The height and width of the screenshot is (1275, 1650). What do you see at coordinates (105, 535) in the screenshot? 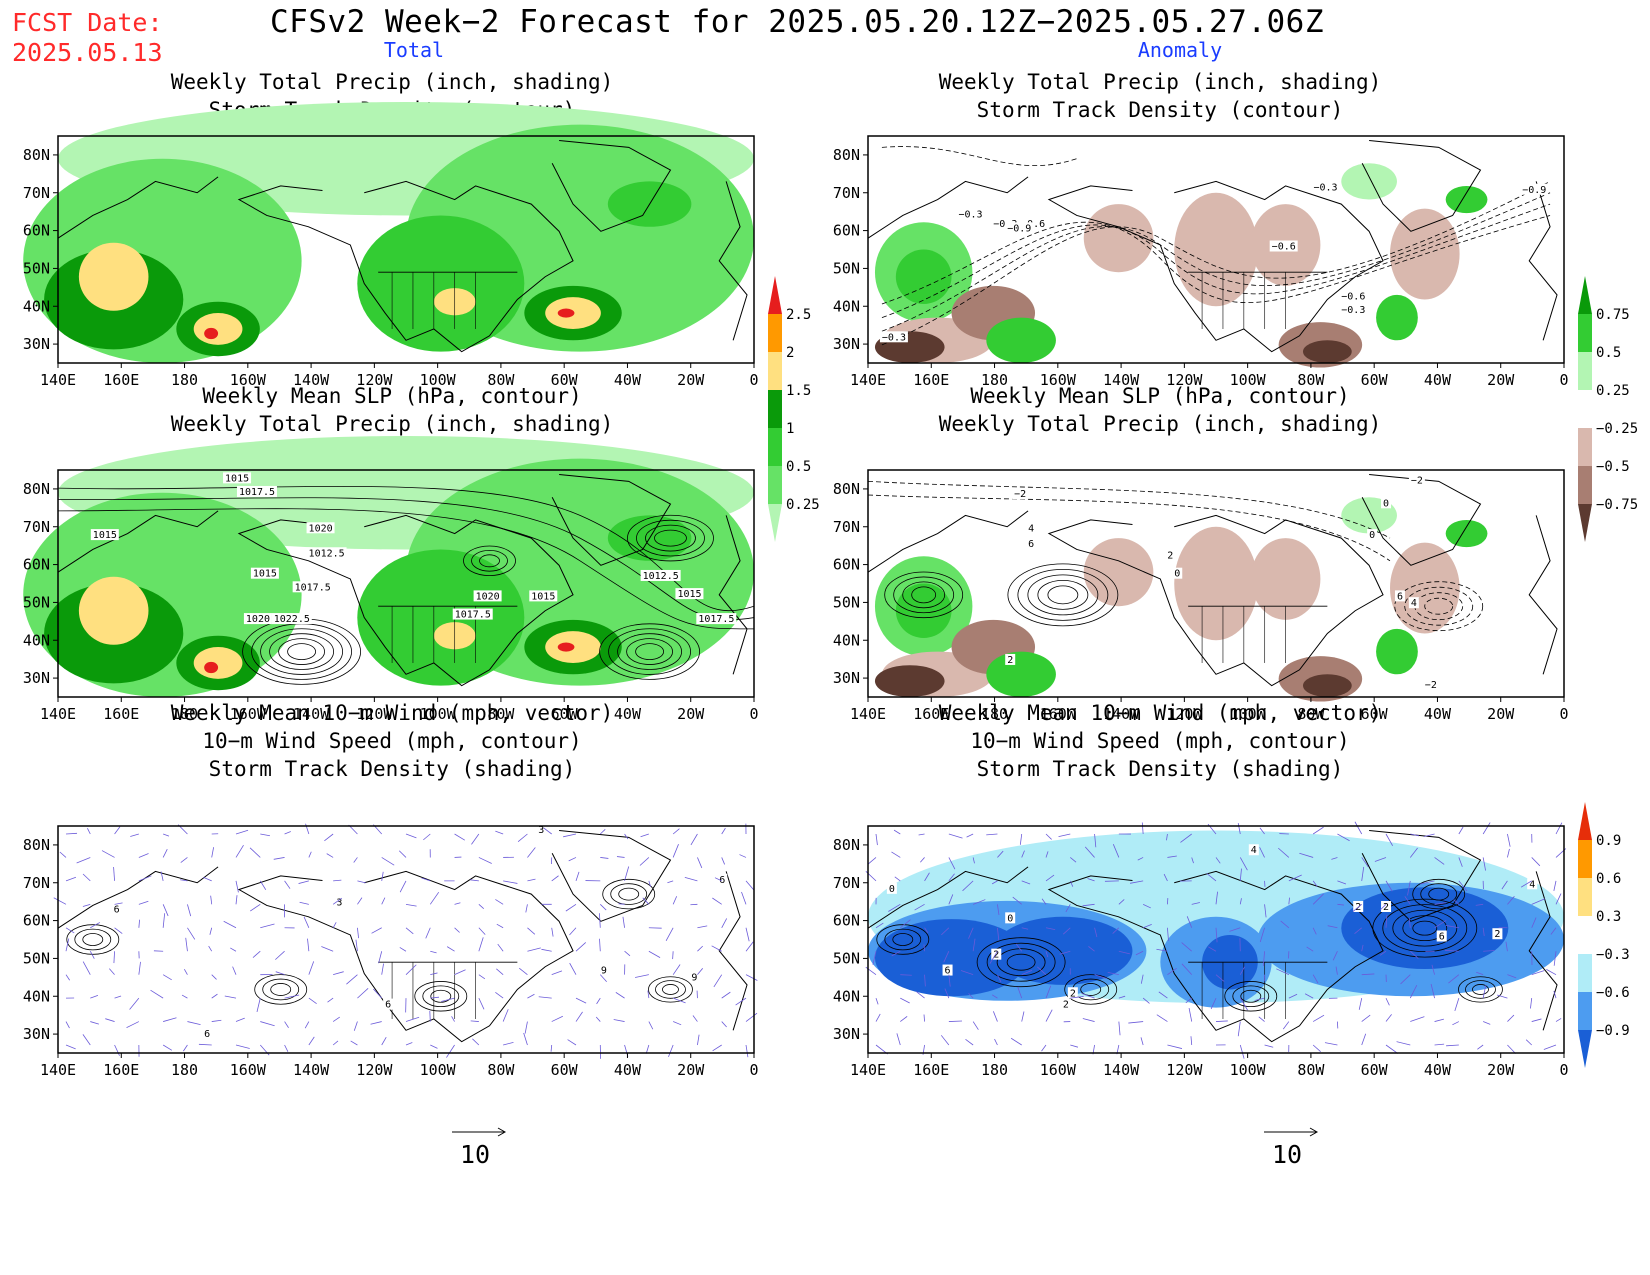
I see `contour-label: 1015` at bounding box center [105, 535].